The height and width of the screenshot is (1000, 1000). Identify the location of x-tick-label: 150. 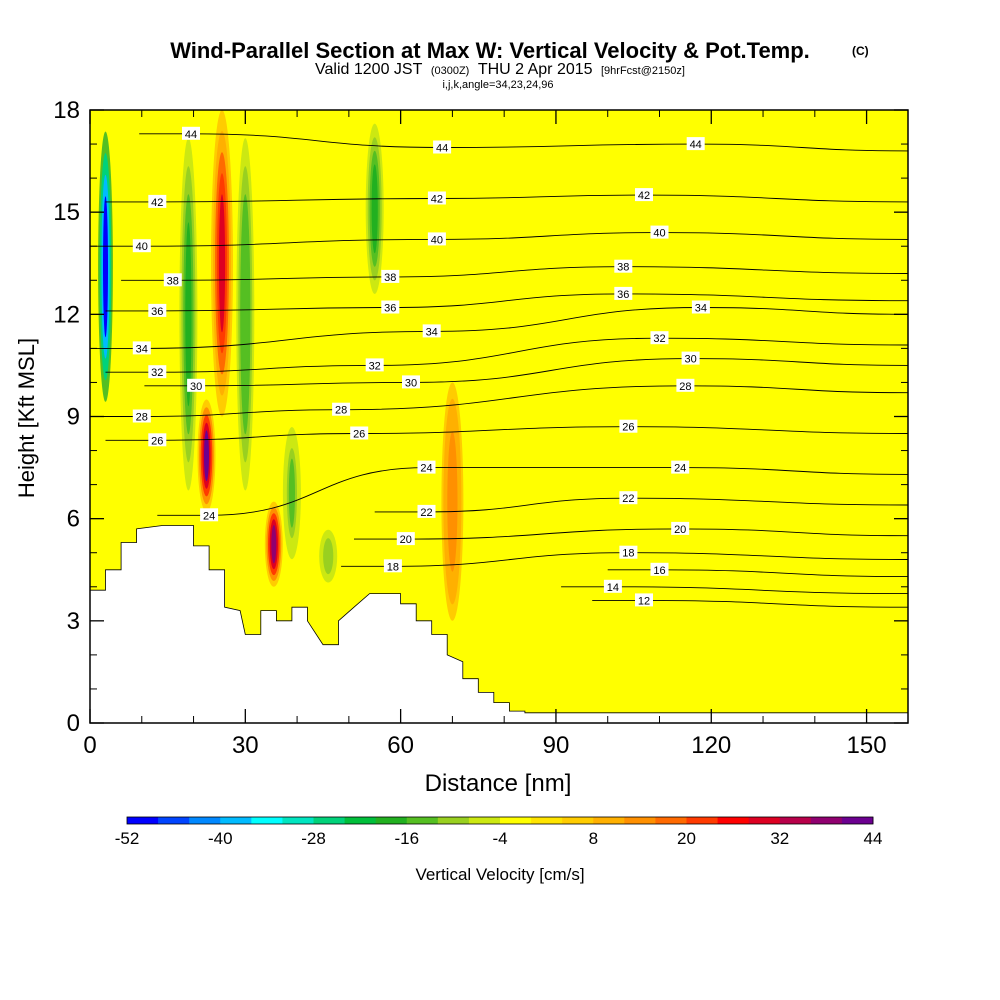
(867, 745).